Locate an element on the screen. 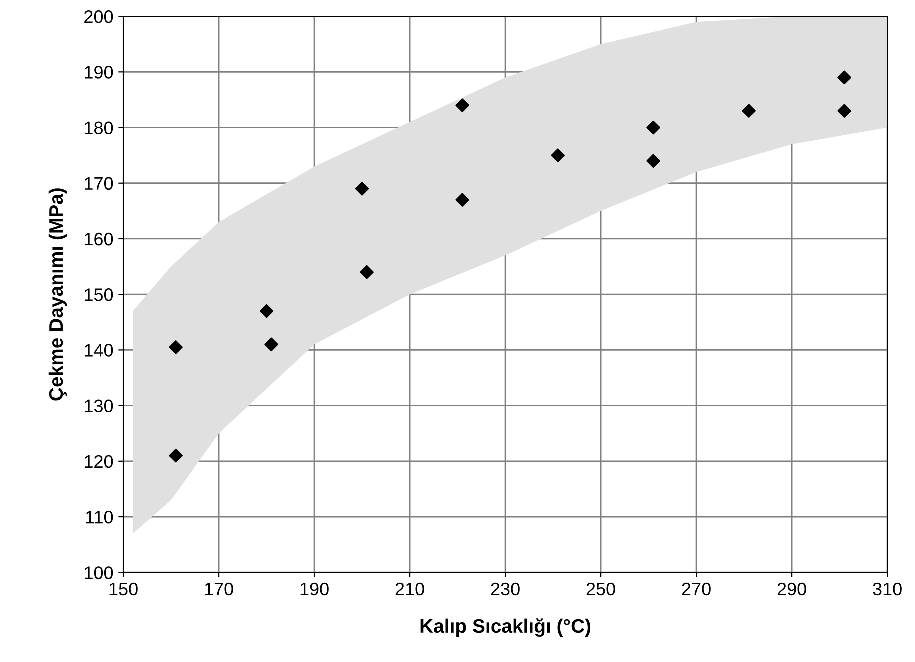 This screenshot has height=662, width=915. y-tick-label: 200 is located at coordinates (99, 17).